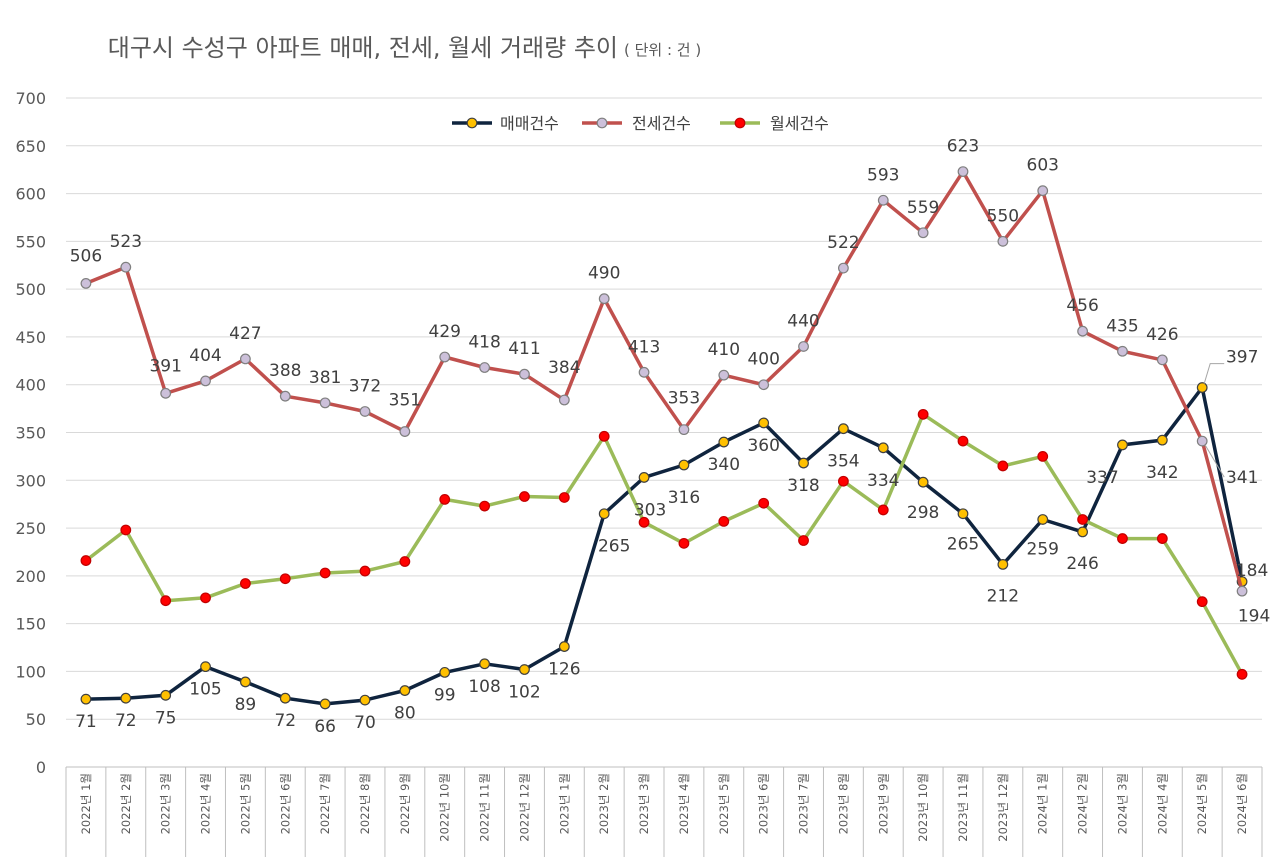 This screenshot has width=1285, height=867. What do you see at coordinates (325, 727) in the screenshot?
I see `data-label: 66` at bounding box center [325, 727].